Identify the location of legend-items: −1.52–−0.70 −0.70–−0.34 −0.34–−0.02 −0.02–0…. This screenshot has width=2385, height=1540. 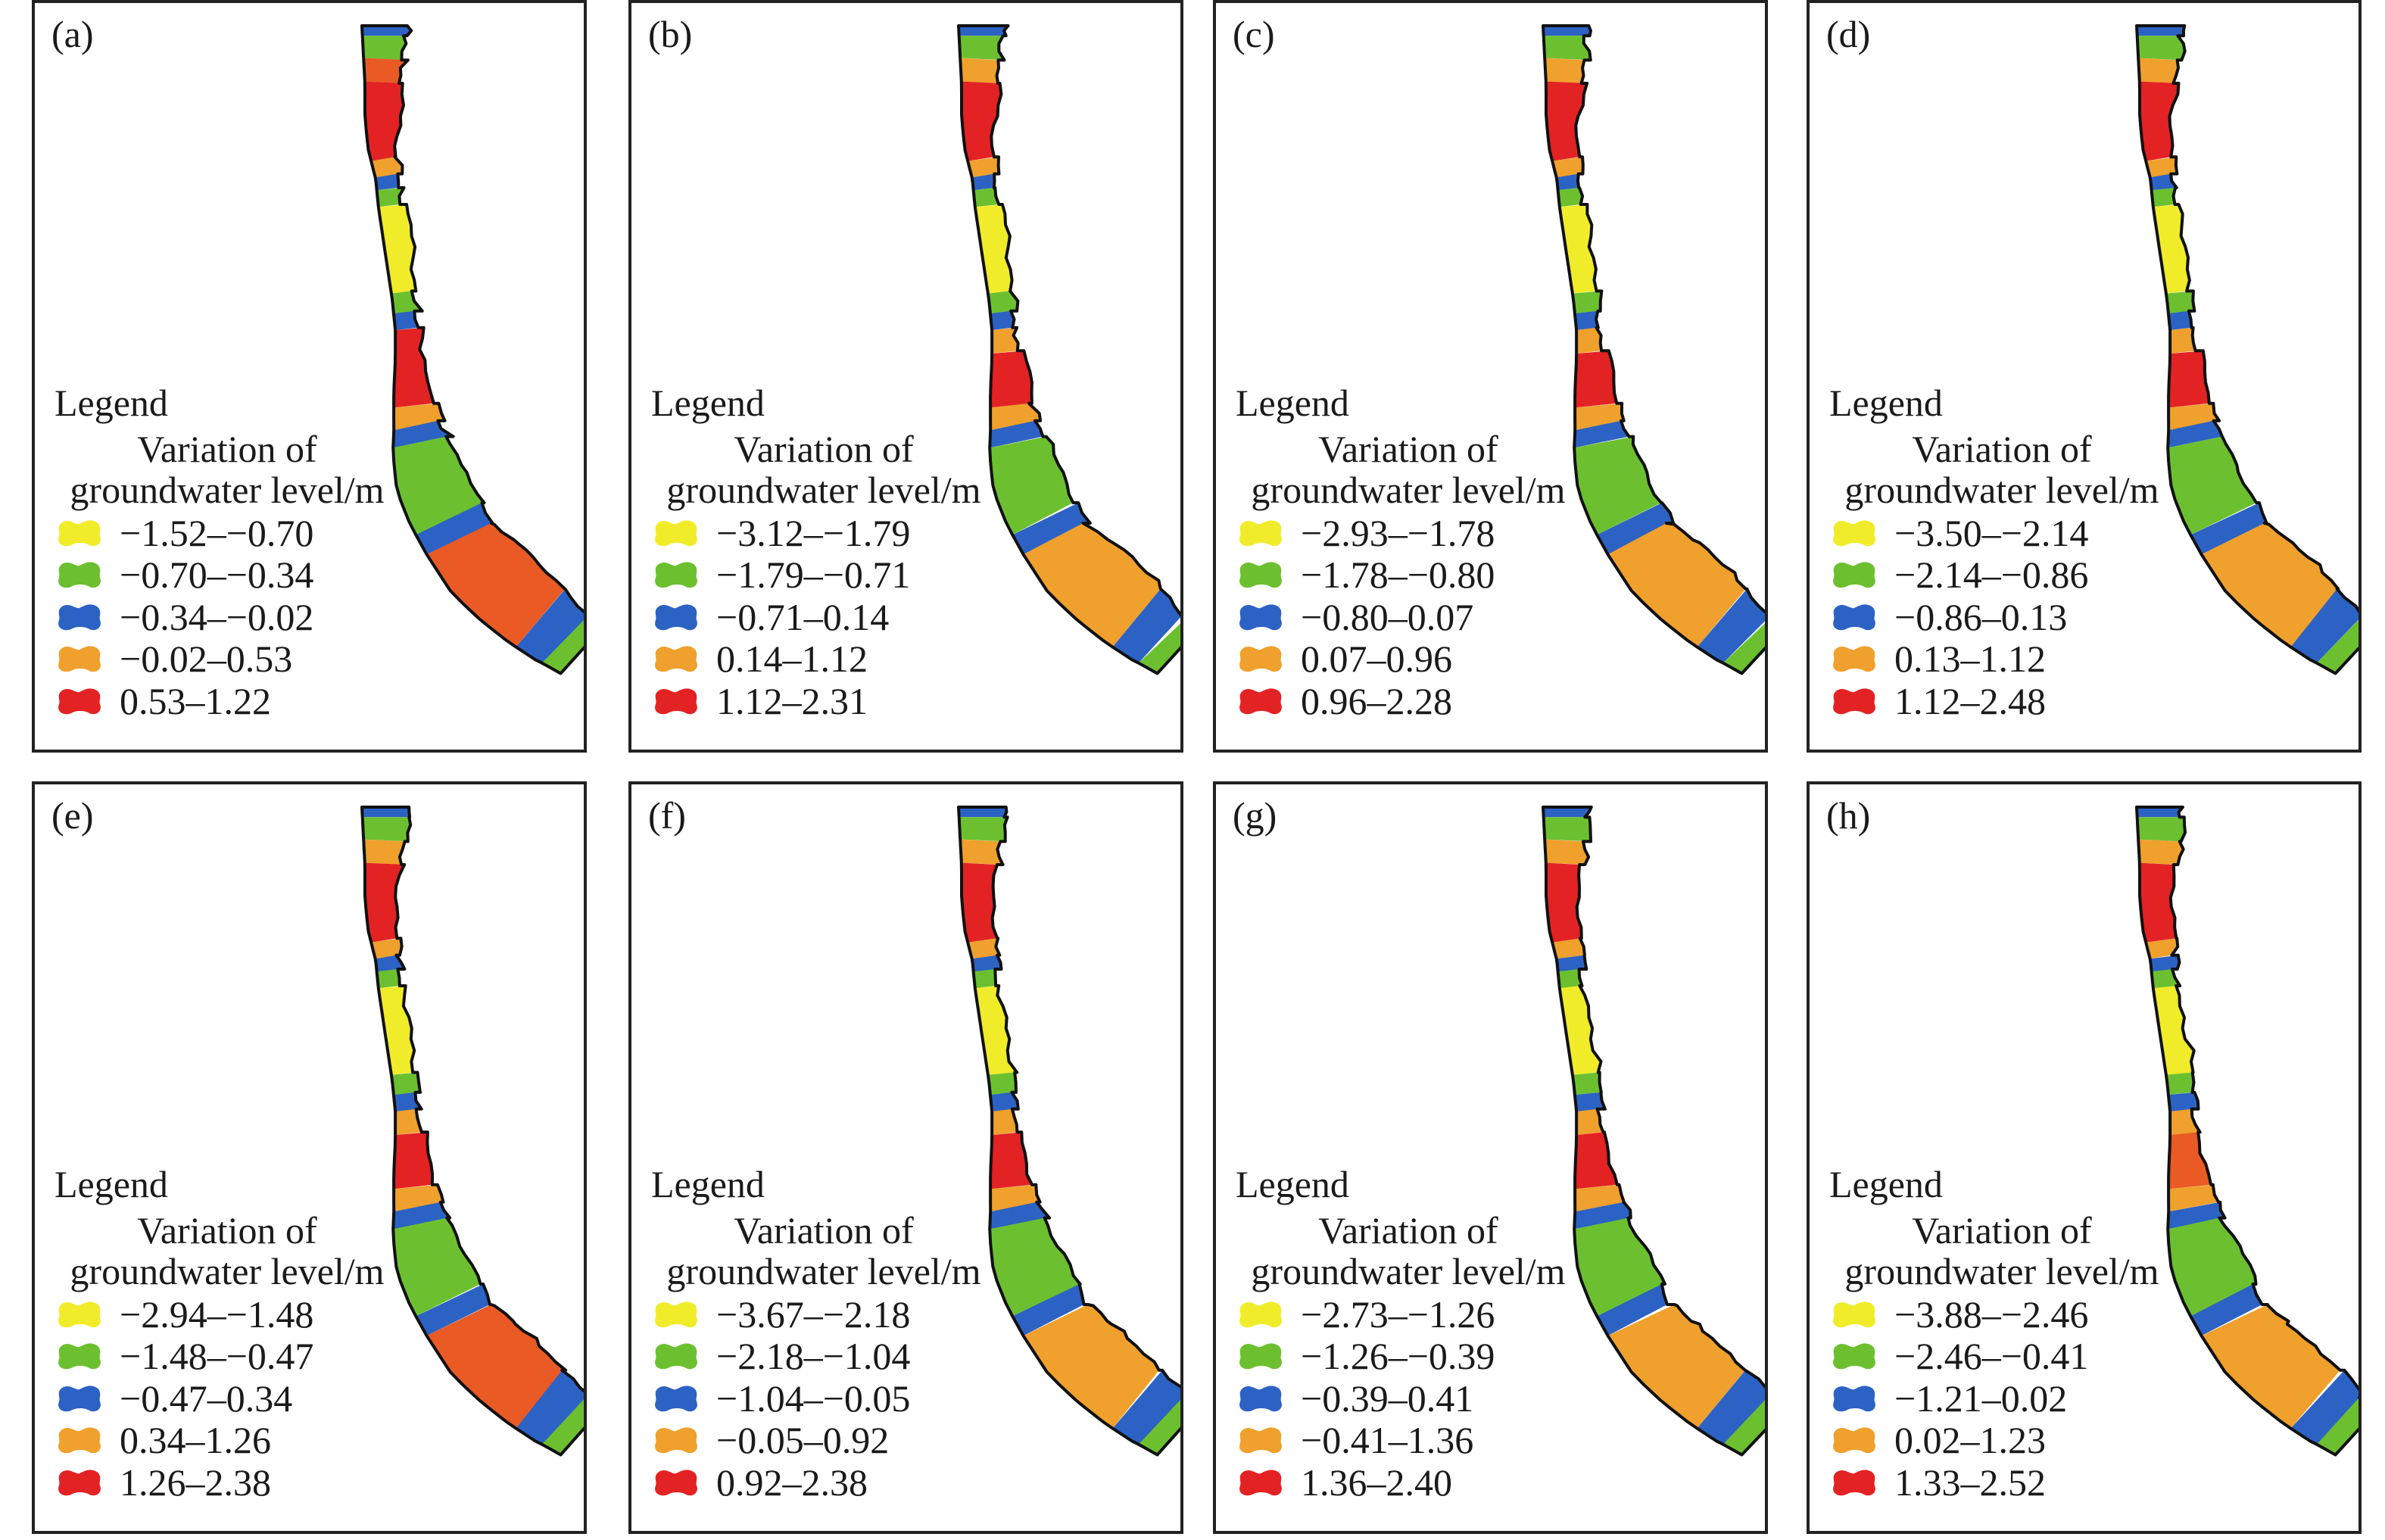
(227, 617).